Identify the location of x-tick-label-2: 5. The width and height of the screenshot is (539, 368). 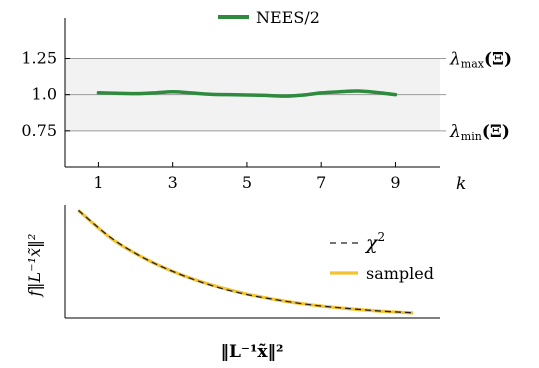
(247, 182).